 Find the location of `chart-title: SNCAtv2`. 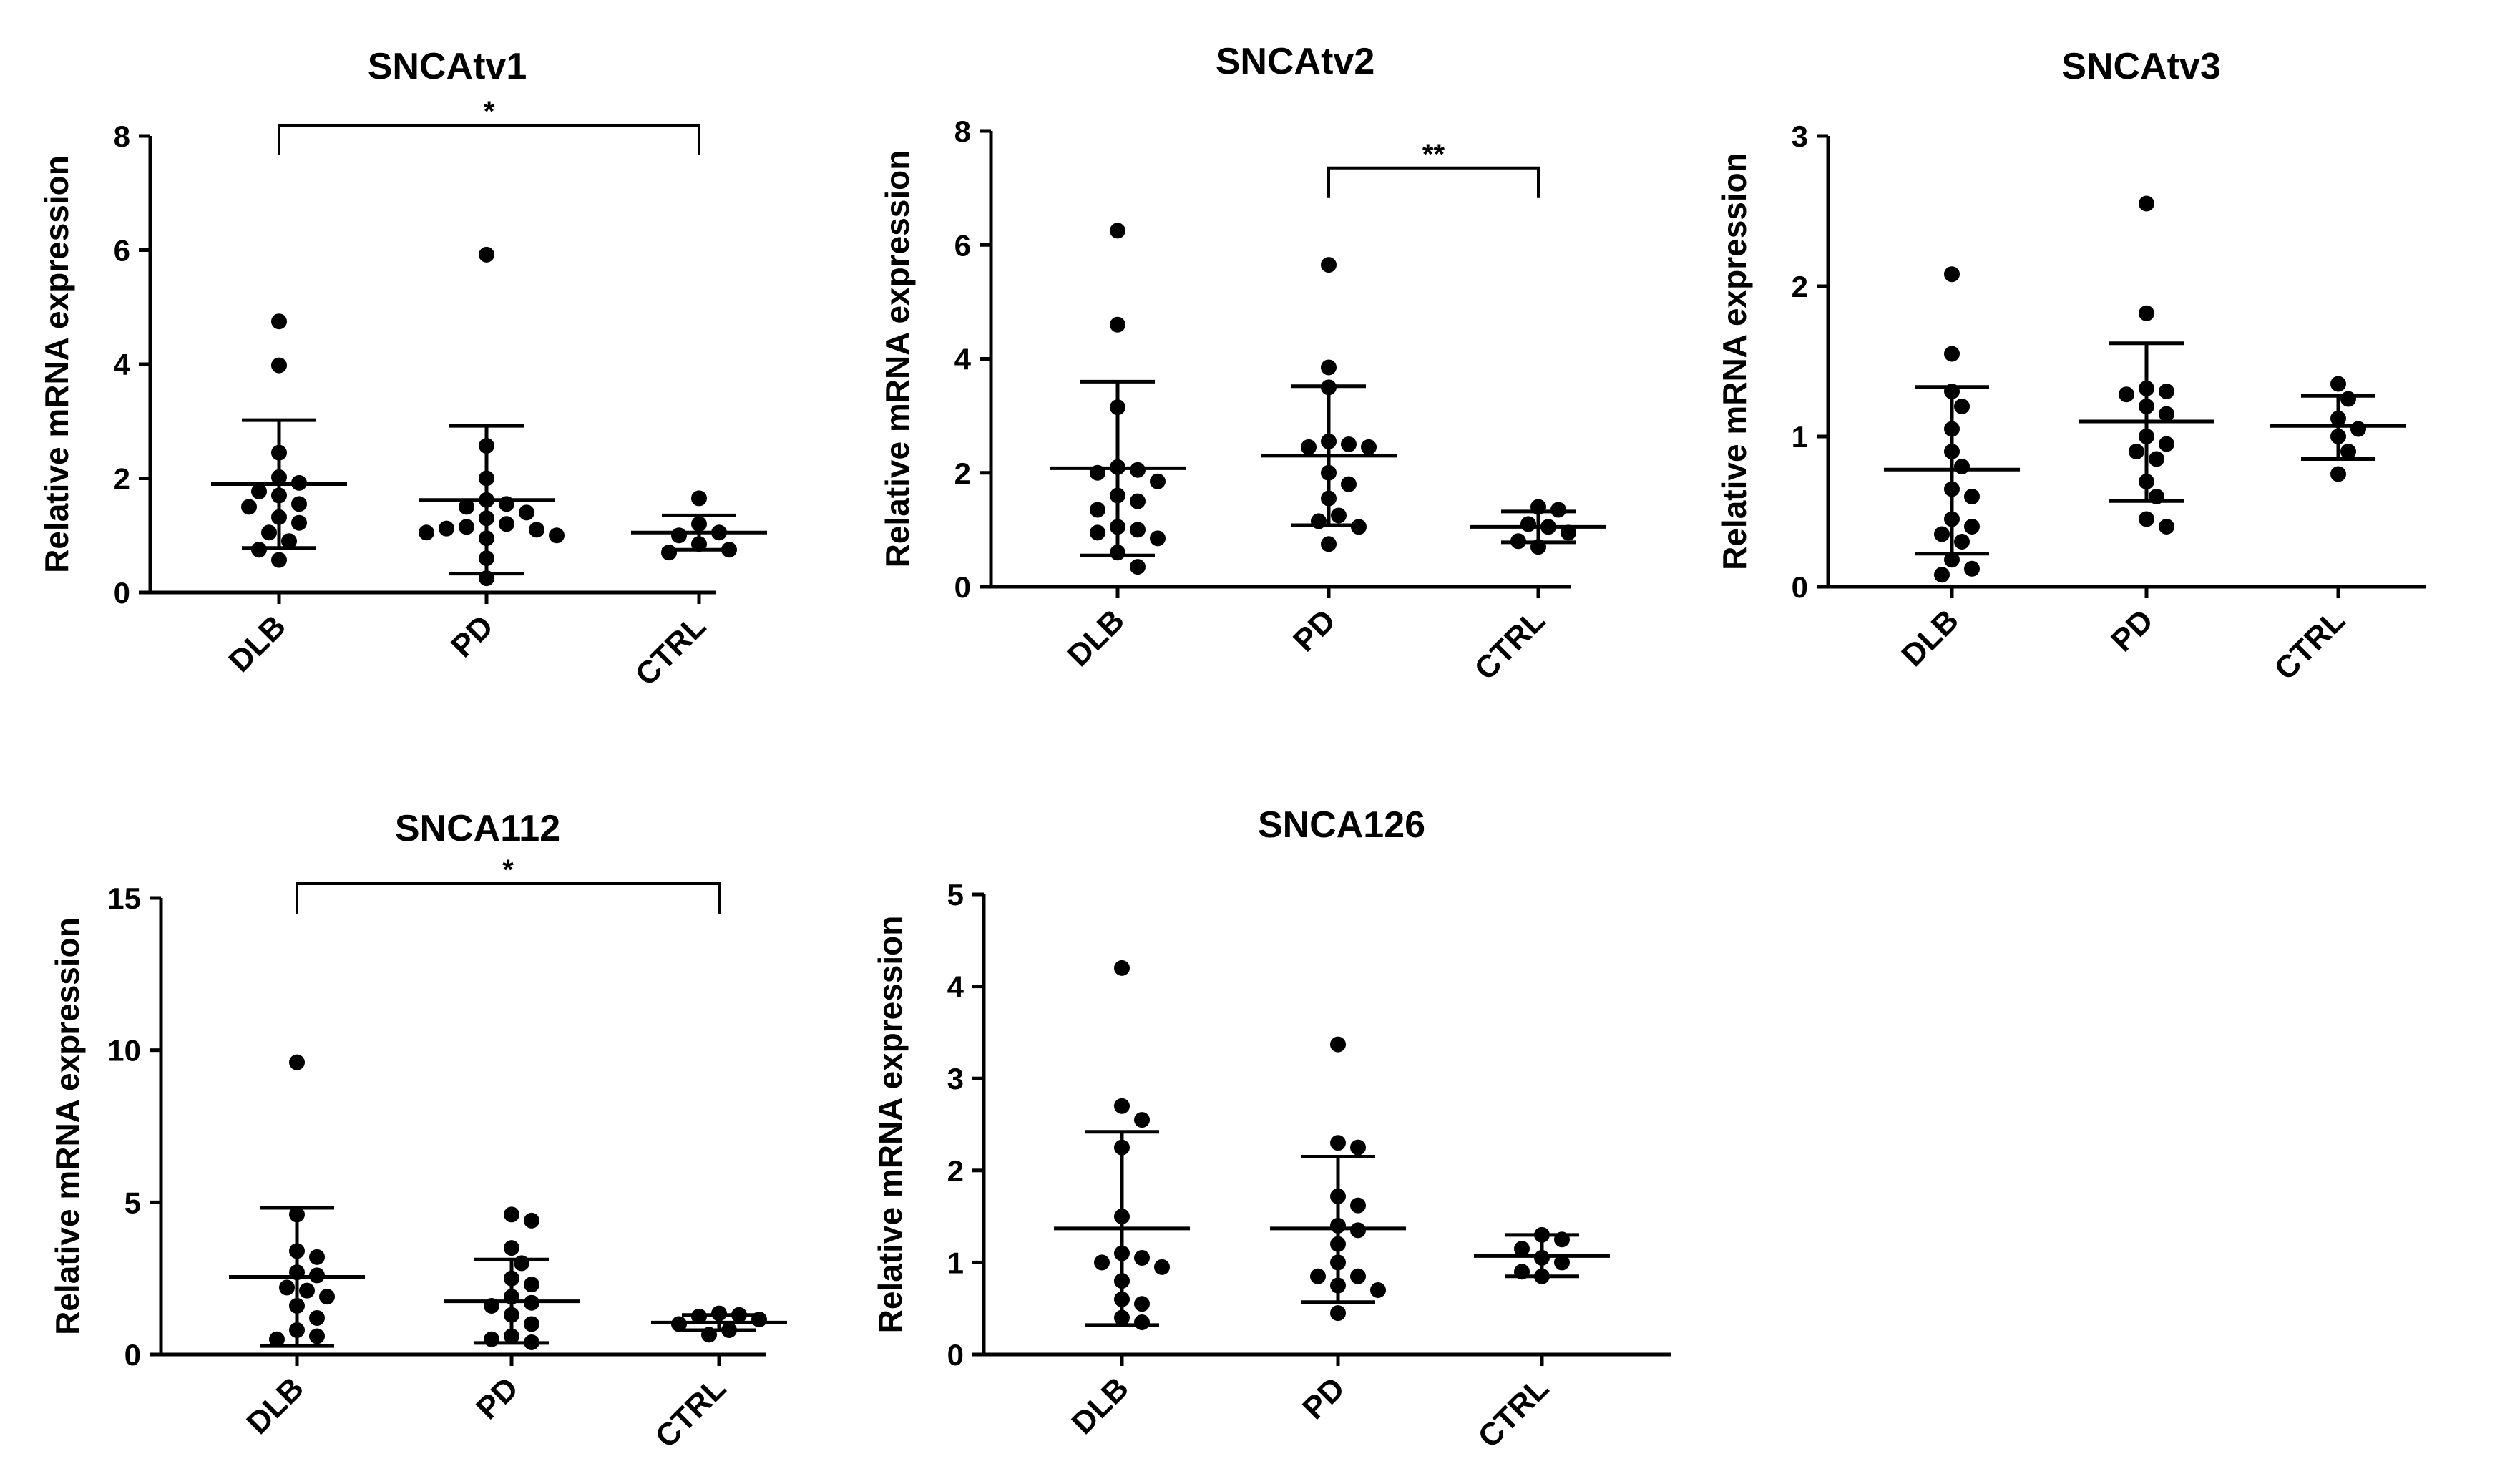

chart-title: SNCAtv2 is located at coordinates (1295, 61).